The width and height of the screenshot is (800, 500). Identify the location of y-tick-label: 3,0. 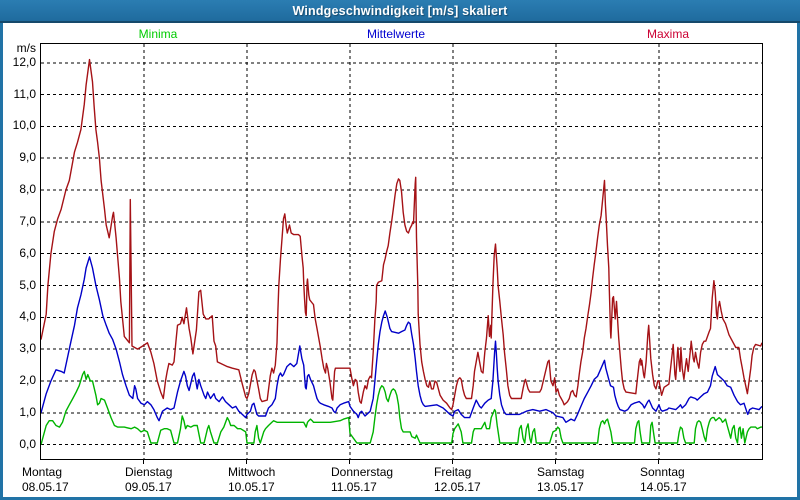
(27, 348).